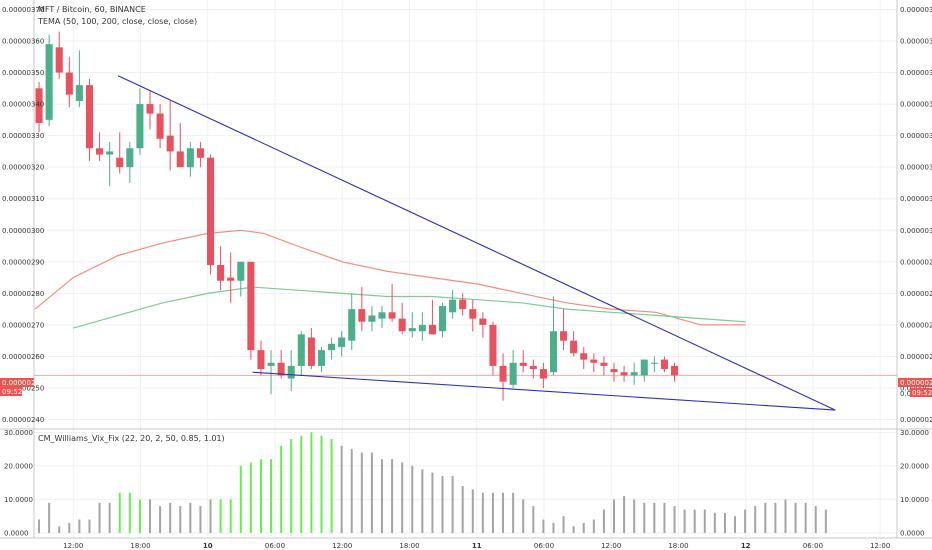  Describe the element at coordinates (12, 392) in the screenshot. I see `countdown-label-left: 09:52` at that location.